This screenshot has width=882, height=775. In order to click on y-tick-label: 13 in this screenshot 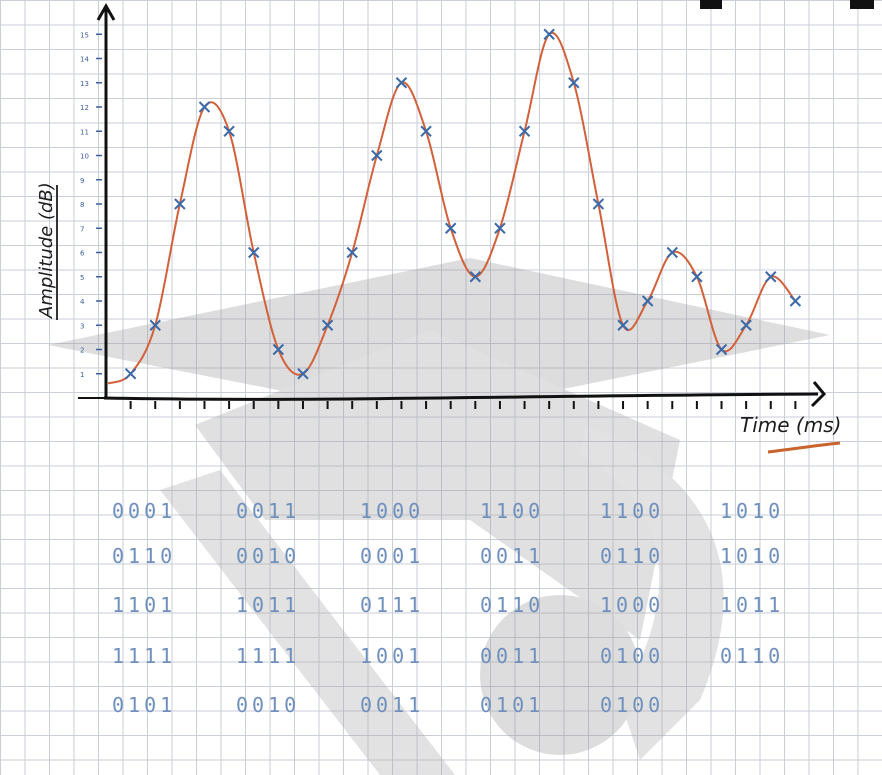, I will do `click(84, 84)`.